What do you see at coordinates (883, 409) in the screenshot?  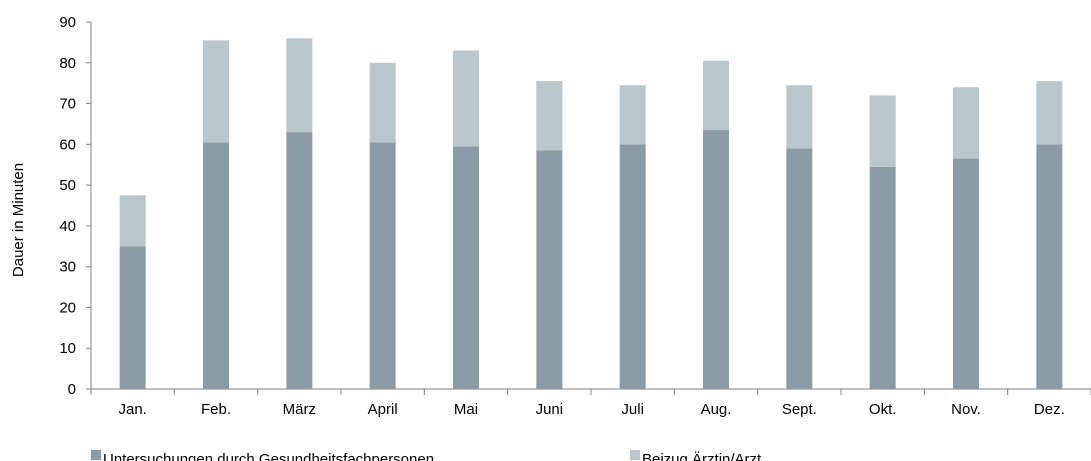 I see `x-tick-label: Okt.` at bounding box center [883, 409].